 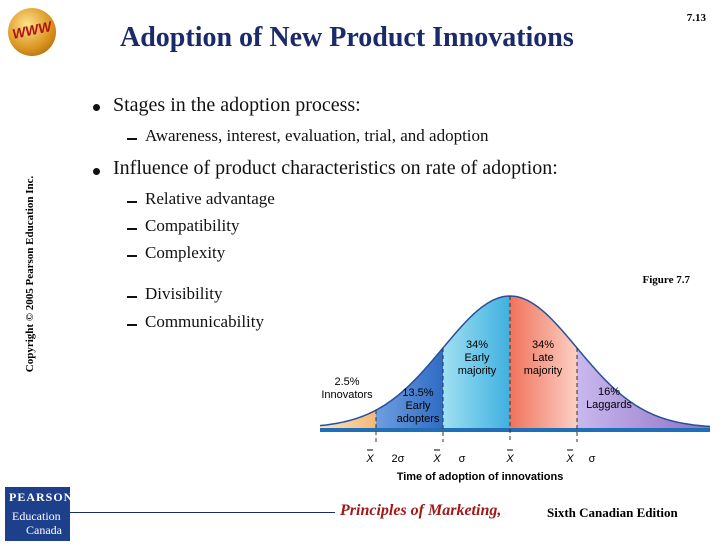 I want to click on subitem: Complexity, so click(x=185, y=252).